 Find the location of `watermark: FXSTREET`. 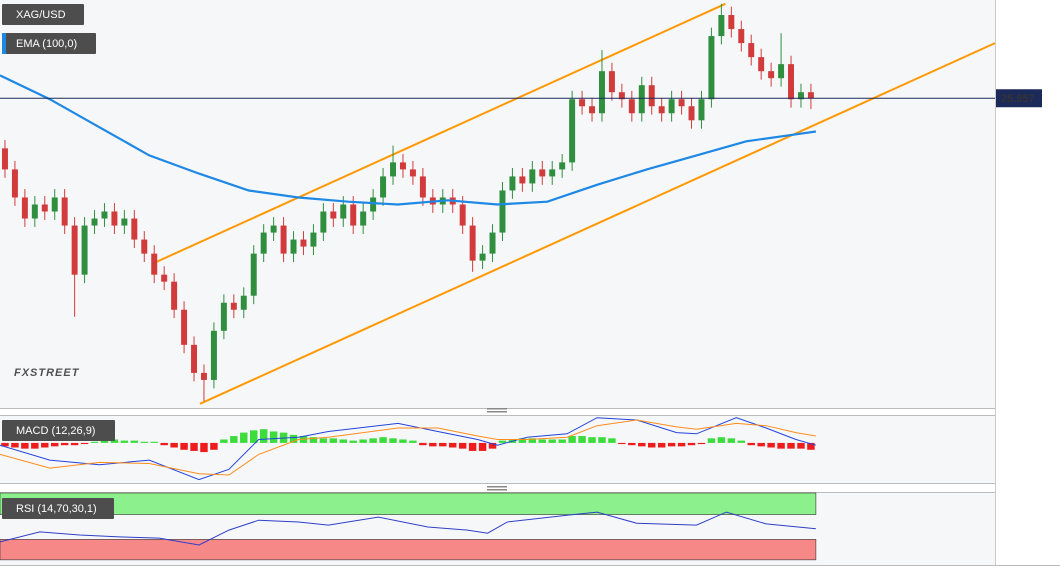

watermark: FXSTREET is located at coordinates (47, 373).